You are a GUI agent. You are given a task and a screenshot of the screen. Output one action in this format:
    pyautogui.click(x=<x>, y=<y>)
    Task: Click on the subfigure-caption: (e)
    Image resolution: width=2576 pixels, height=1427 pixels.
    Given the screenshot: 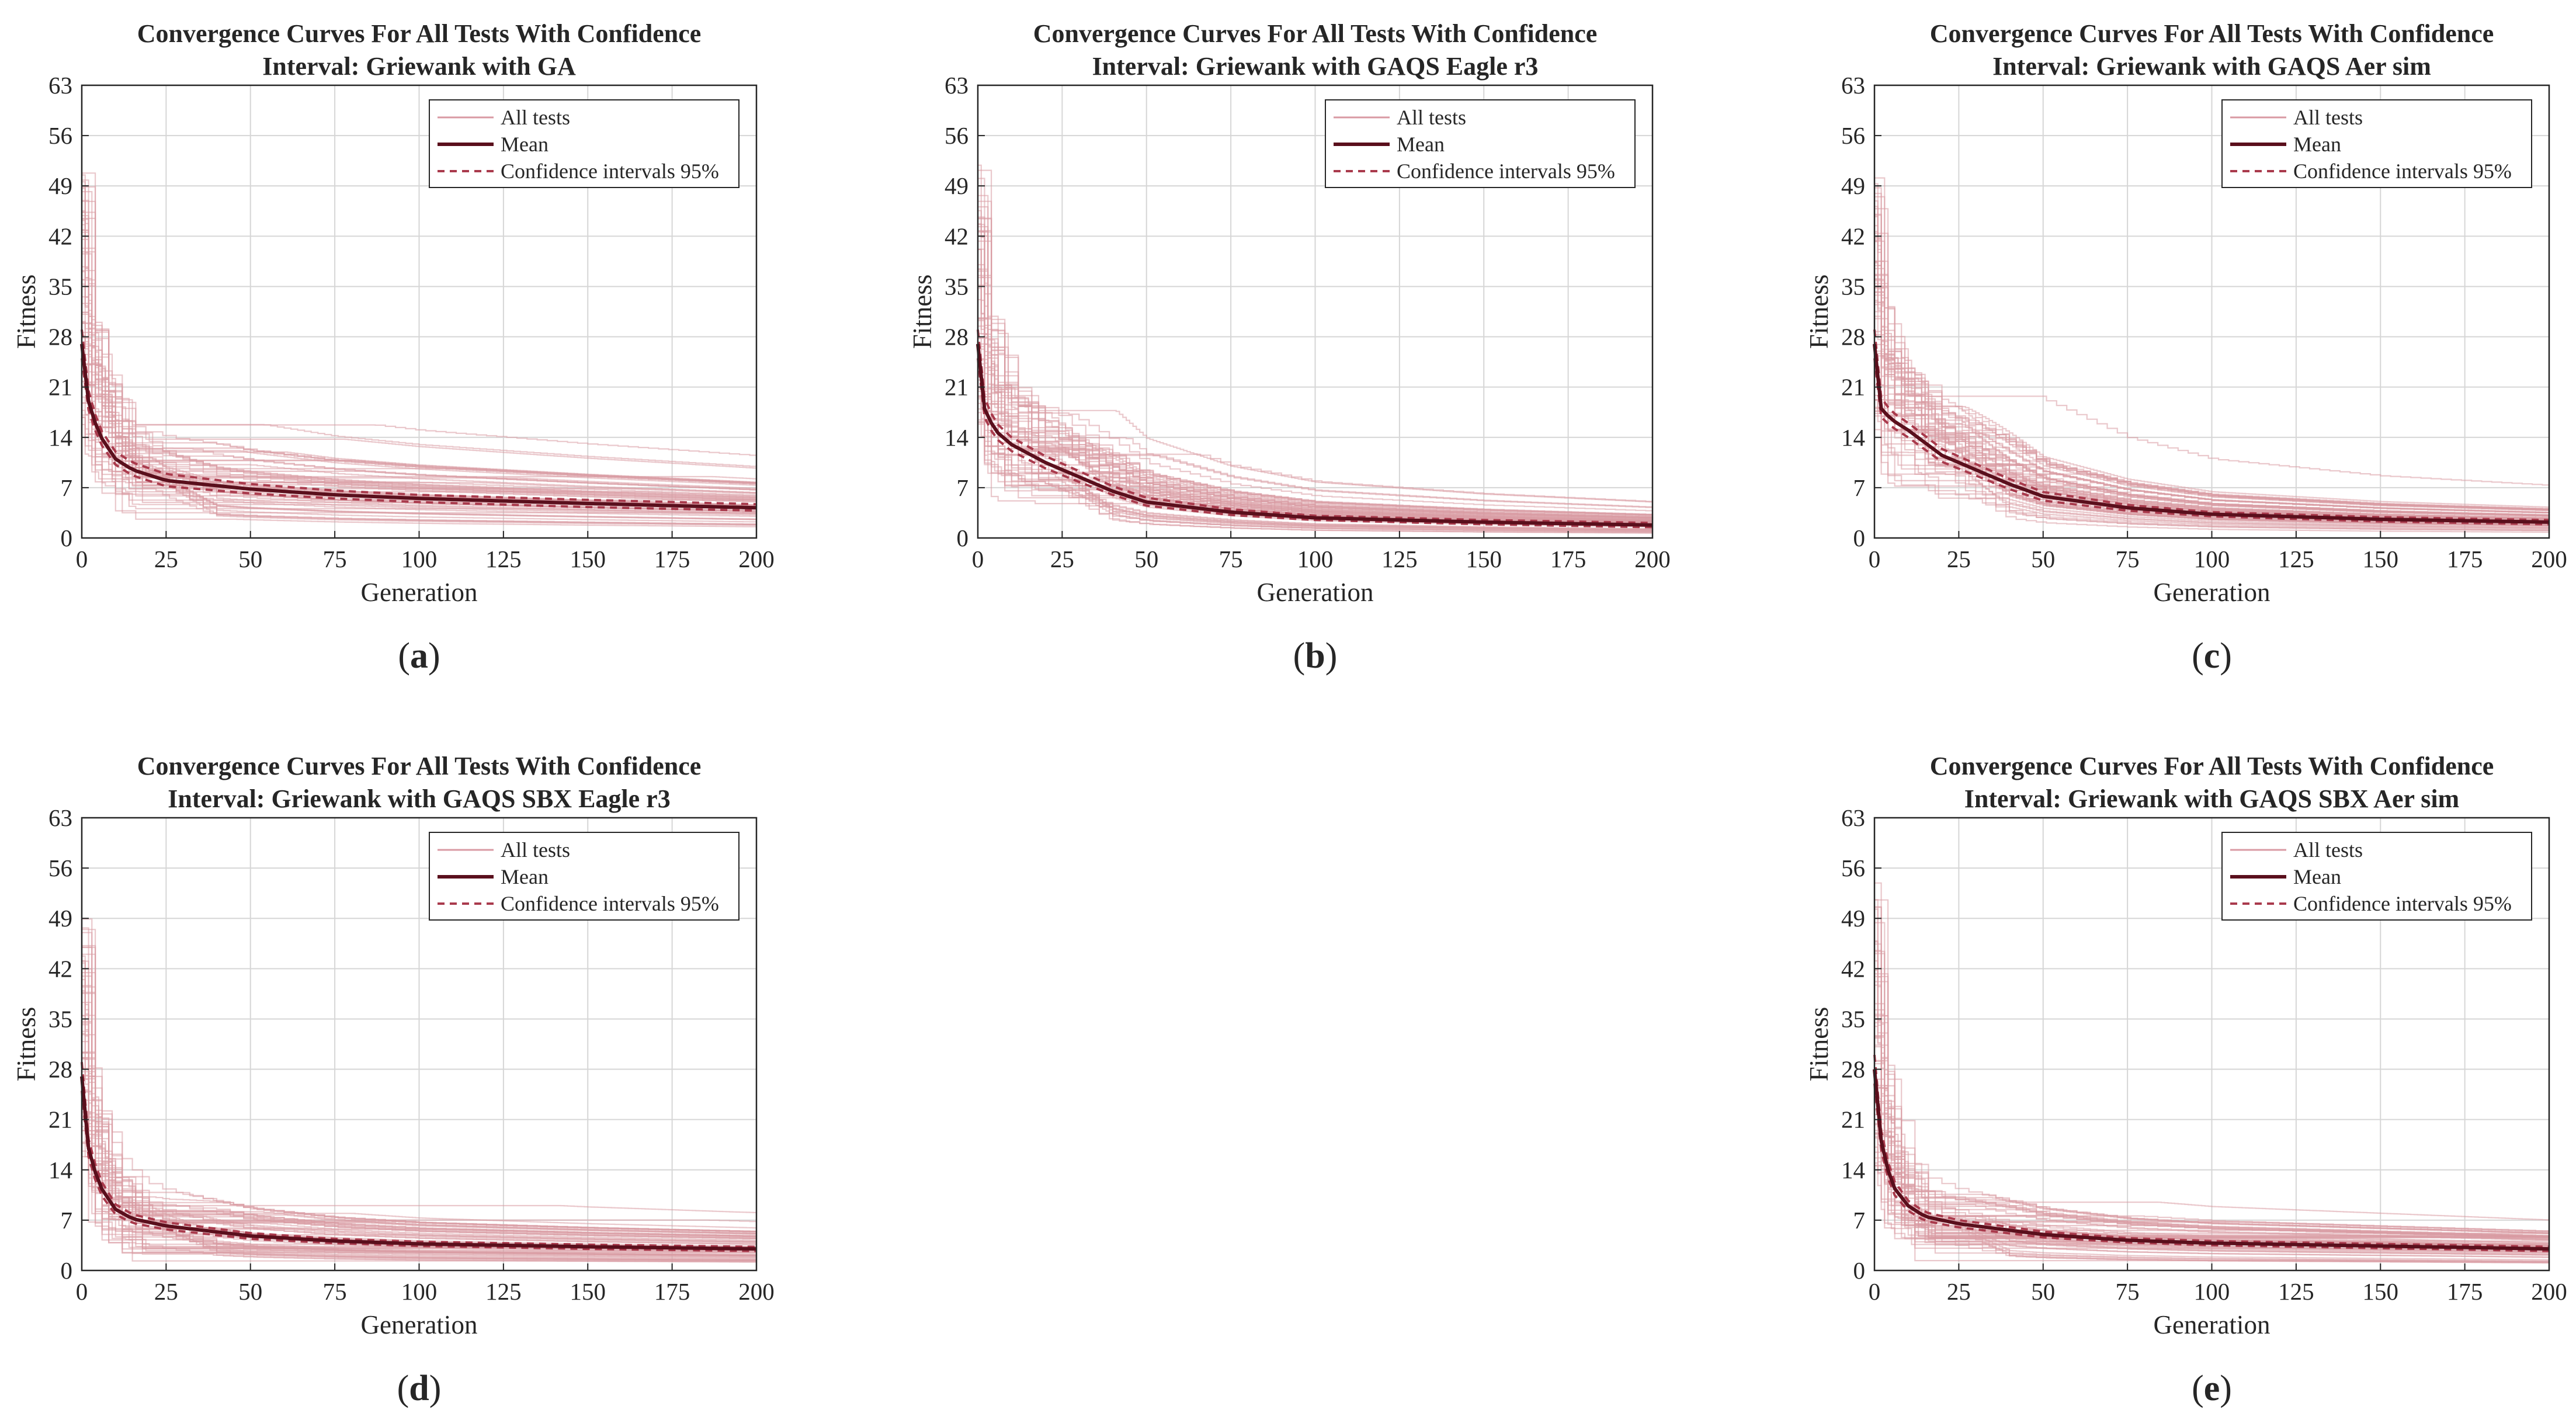 What is the action you would take?
    pyautogui.click(x=2212, y=1388)
    